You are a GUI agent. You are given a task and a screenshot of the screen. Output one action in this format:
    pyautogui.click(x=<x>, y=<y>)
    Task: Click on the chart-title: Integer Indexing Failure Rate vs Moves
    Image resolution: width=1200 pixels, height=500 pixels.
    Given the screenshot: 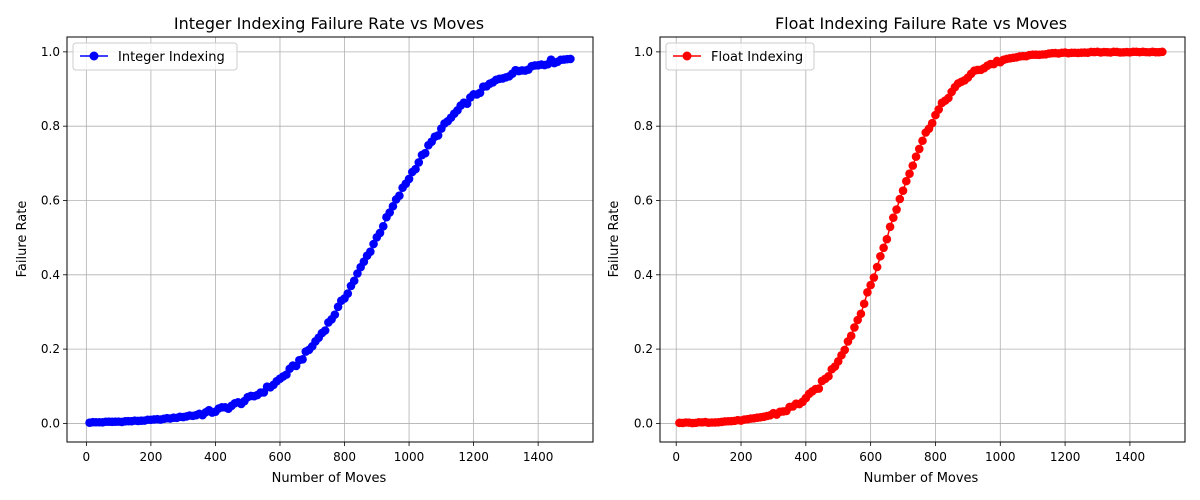 What is the action you would take?
    pyautogui.click(x=329, y=23)
    